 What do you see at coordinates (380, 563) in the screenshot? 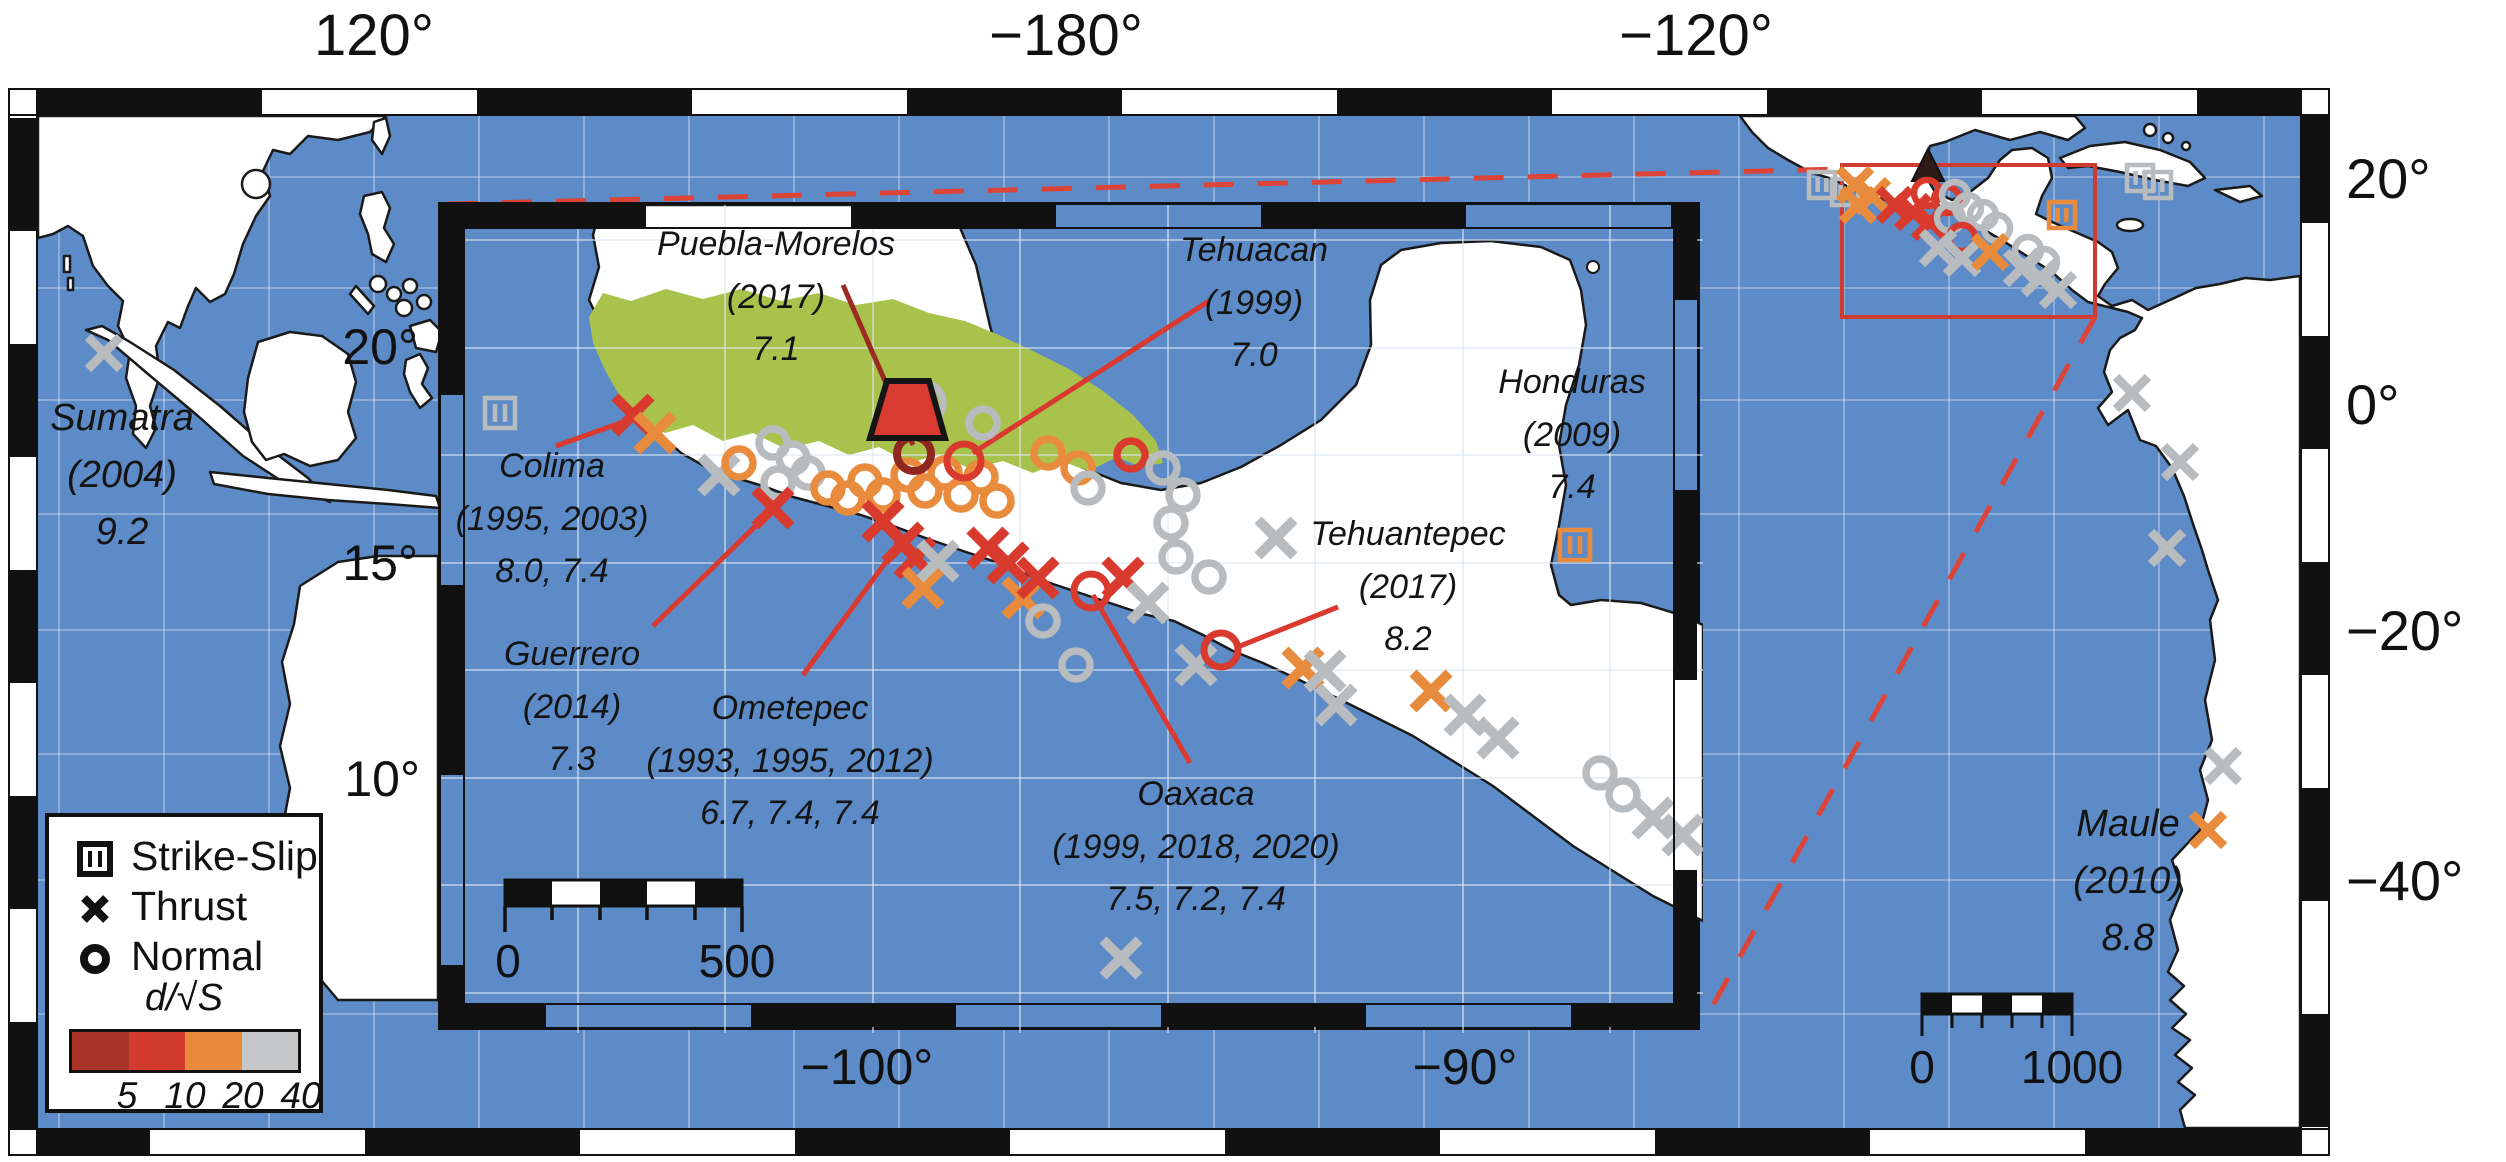
I see `inset-lat-label: 15°` at bounding box center [380, 563].